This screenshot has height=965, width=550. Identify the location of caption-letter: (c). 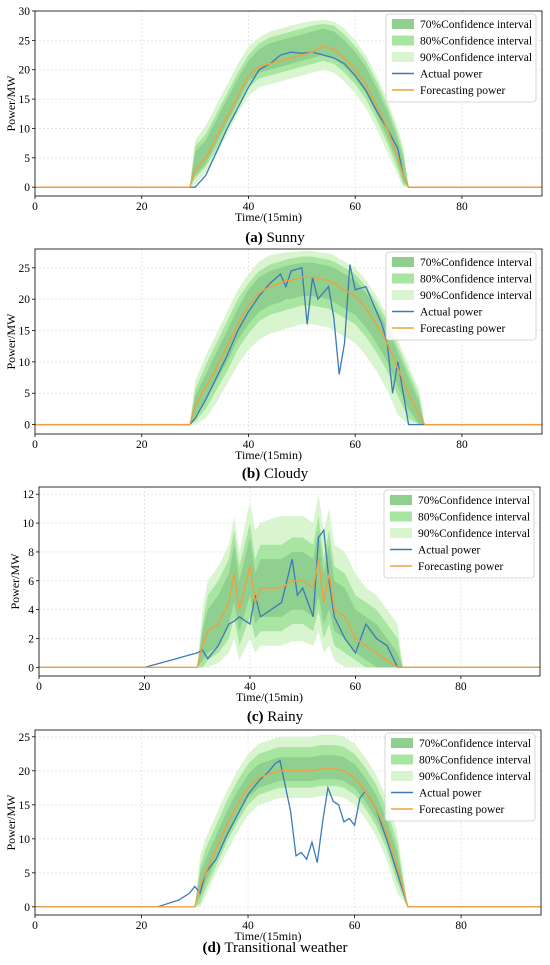
(255, 717).